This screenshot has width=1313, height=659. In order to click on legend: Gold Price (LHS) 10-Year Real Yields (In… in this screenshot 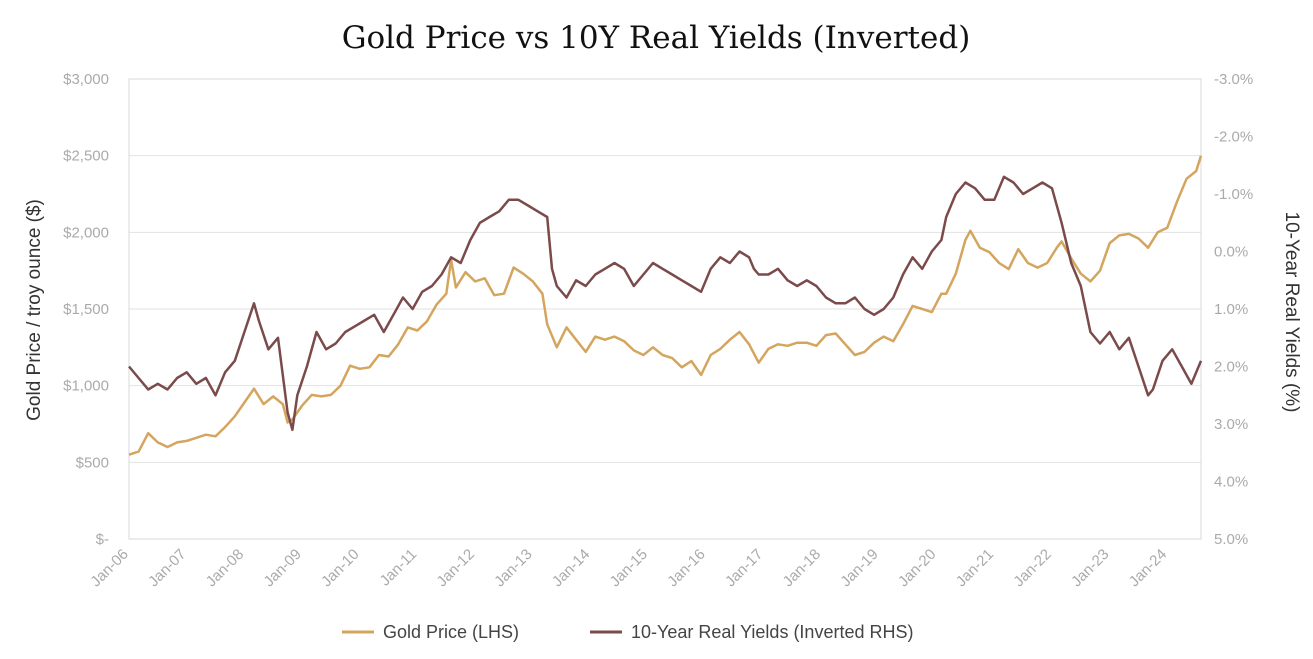, I will do `click(627, 632)`.